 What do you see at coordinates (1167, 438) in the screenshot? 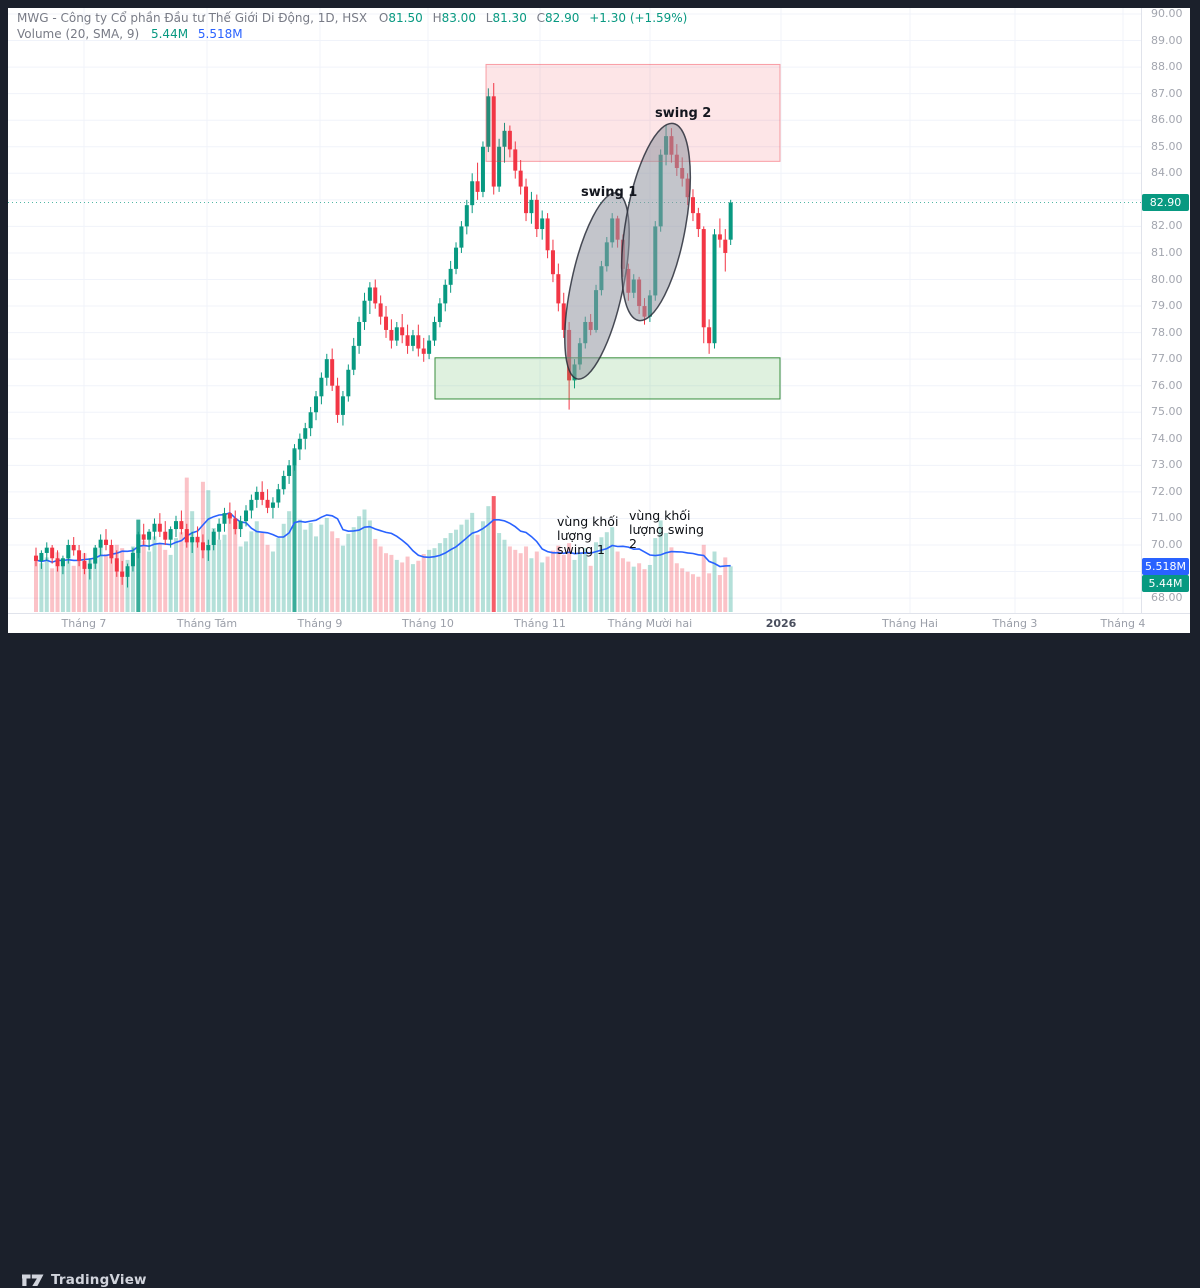
I see `price-tick-label: 74.00` at bounding box center [1167, 438].